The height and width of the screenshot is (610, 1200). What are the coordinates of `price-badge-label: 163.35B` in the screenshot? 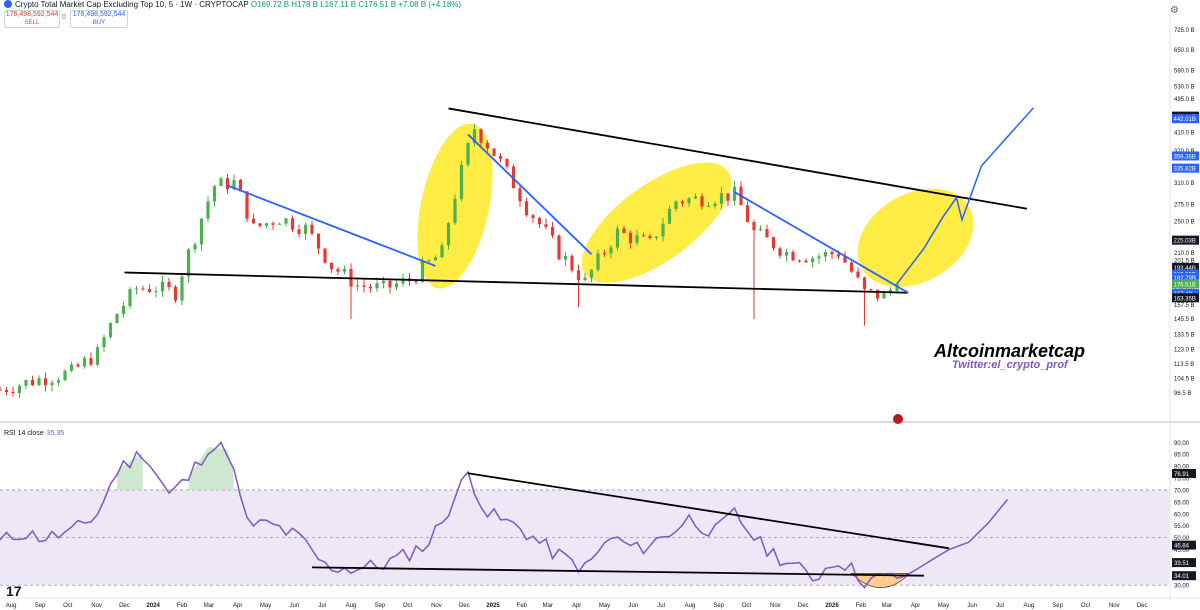 It's located at (1185, 299).